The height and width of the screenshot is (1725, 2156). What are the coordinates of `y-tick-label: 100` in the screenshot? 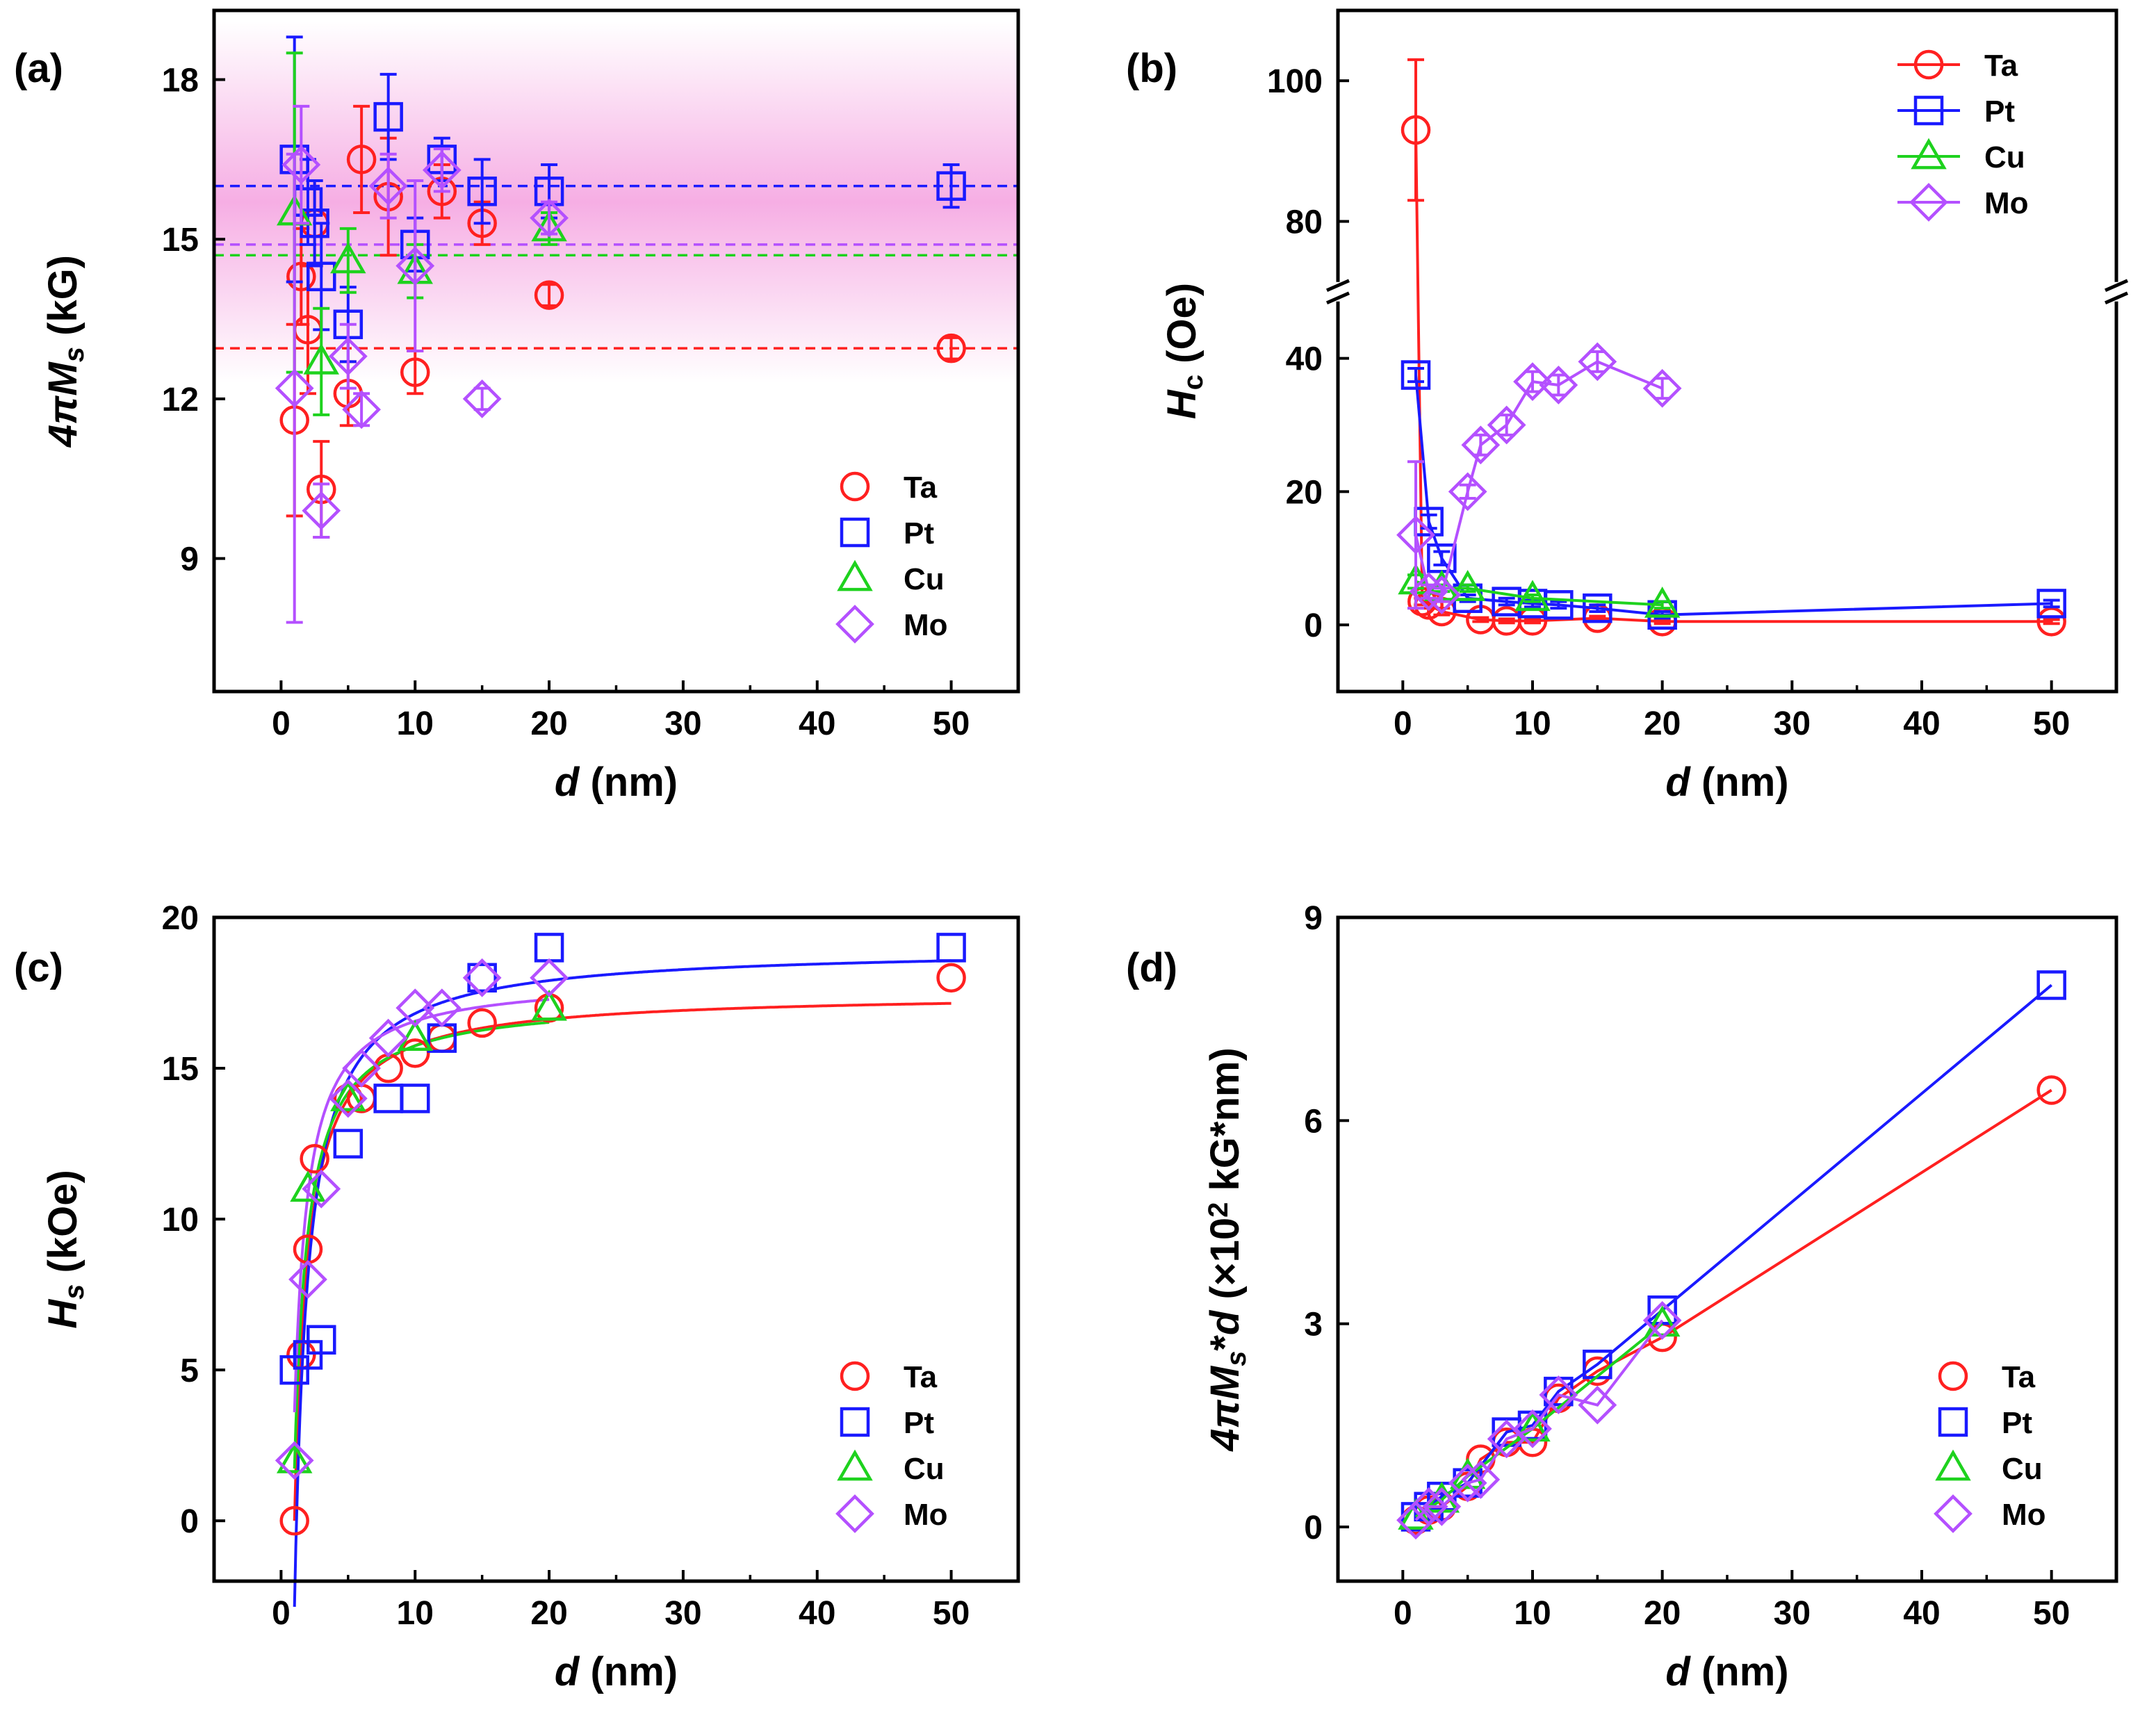 It's located at (1295, 81).